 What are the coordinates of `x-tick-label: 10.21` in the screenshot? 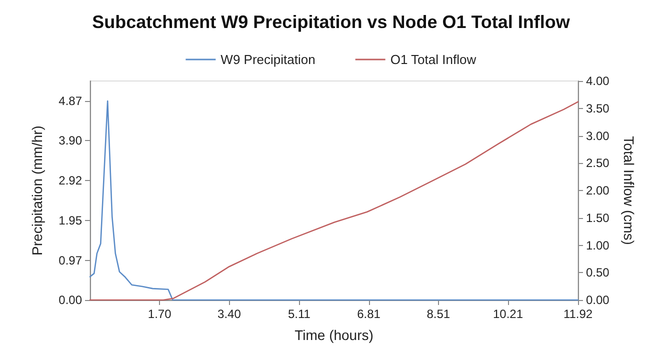 It's located at (508, 314).